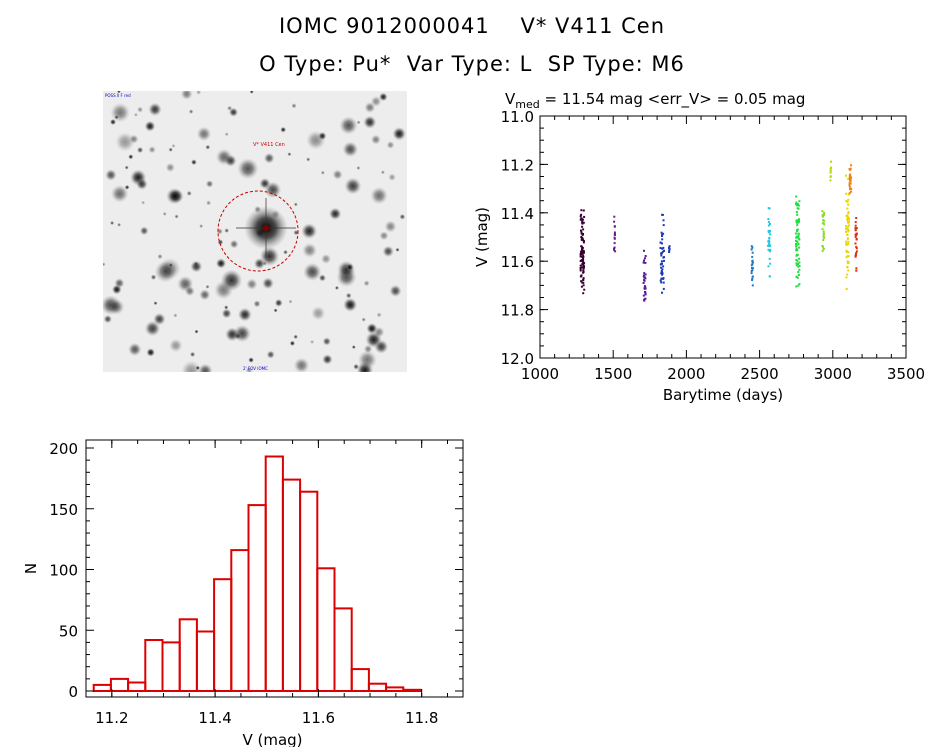  I want to click on x-tick-label: 1500, so click(613, 374).